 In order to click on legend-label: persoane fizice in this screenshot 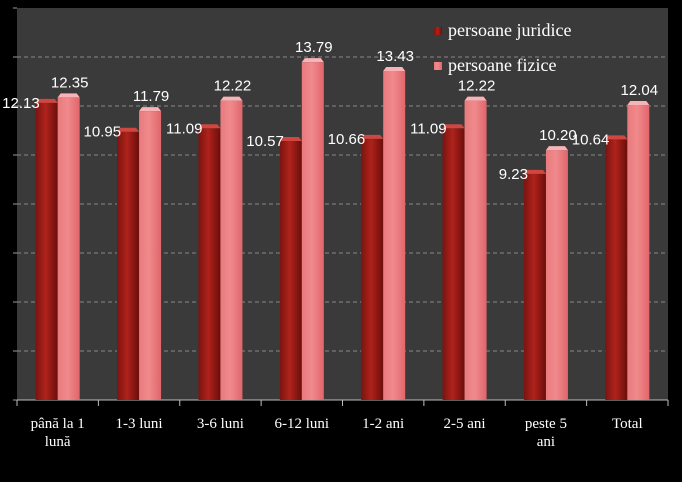, I will do `click(502, 65)`.